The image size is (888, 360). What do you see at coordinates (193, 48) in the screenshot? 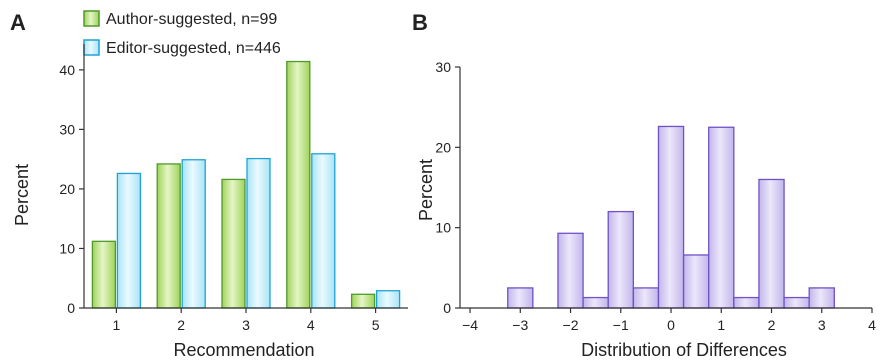
I see `legend-label-editor: Editor-suggested, n=446` at bounding box center [193, 48].